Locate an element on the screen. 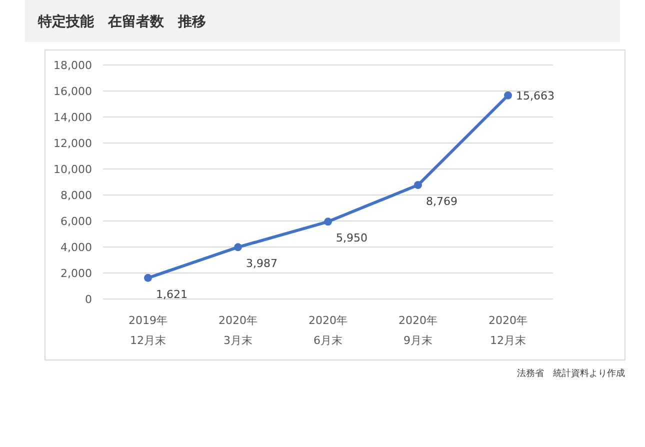 This screenshot has width=645, height=447. y-tick-label: 2,000 is located at coordinates (76, 273).